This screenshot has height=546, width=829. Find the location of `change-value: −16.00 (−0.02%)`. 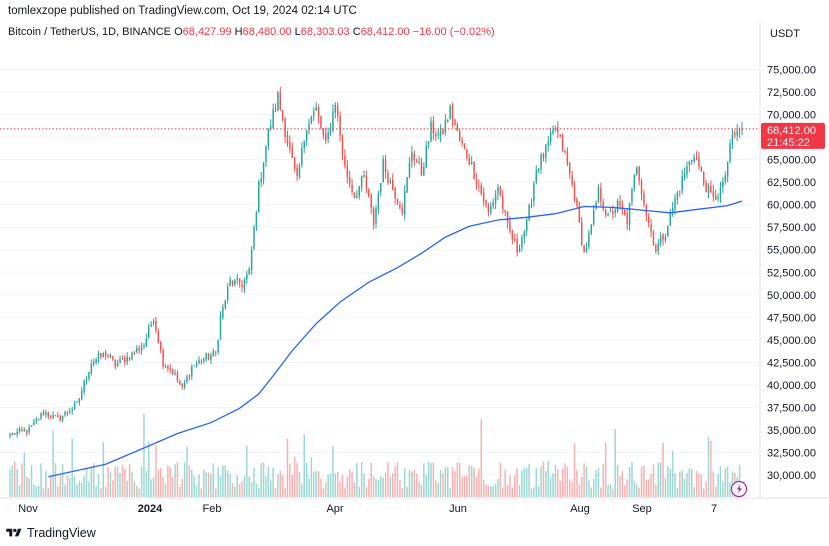

change-value: −16.00 (−0.02%) is located at coordinates (453, 32).